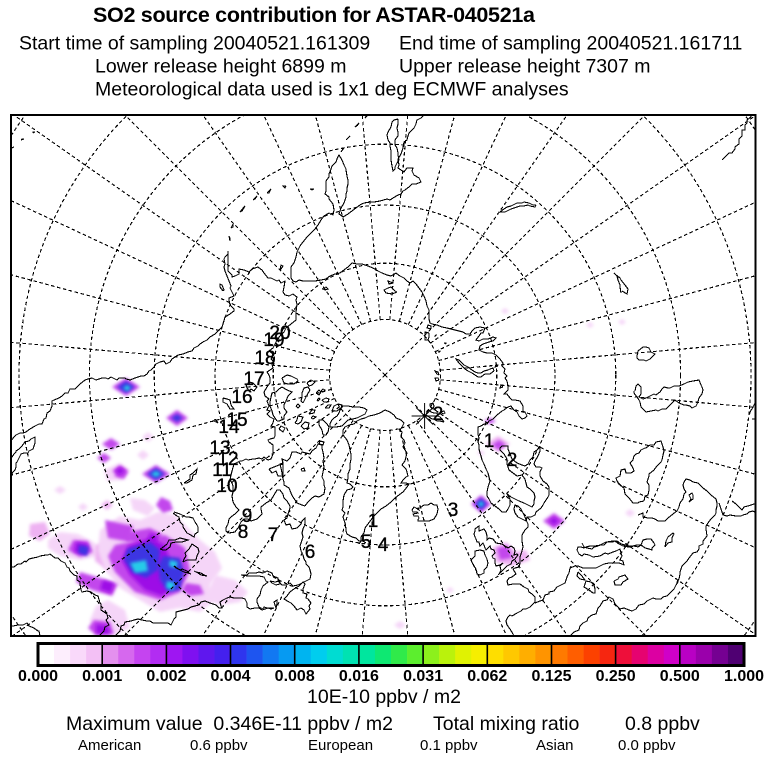 The image size is (768, 768). What do you see at coordinates (506, 724) in the screenshot?
I see `svg-text: Total mixing ratio` at bounding box center [506, 724].